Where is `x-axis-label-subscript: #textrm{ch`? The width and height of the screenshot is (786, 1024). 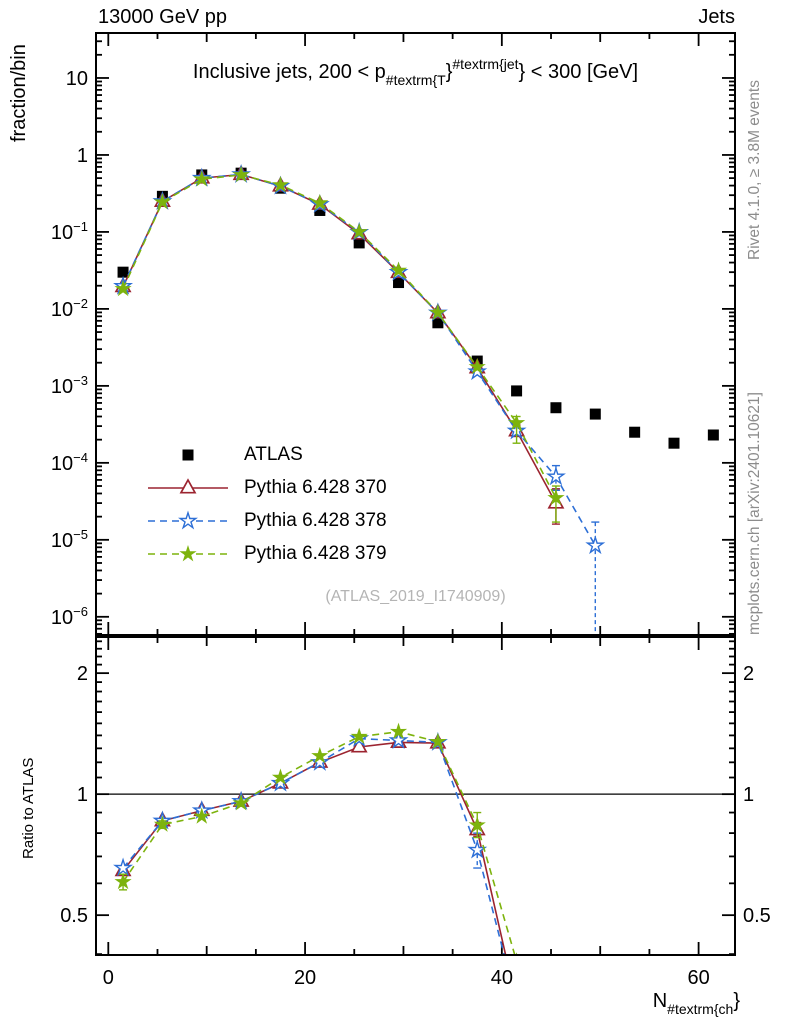
x-axis-label-subscript: #textrm{ch is located at coordinates (700, 1009).